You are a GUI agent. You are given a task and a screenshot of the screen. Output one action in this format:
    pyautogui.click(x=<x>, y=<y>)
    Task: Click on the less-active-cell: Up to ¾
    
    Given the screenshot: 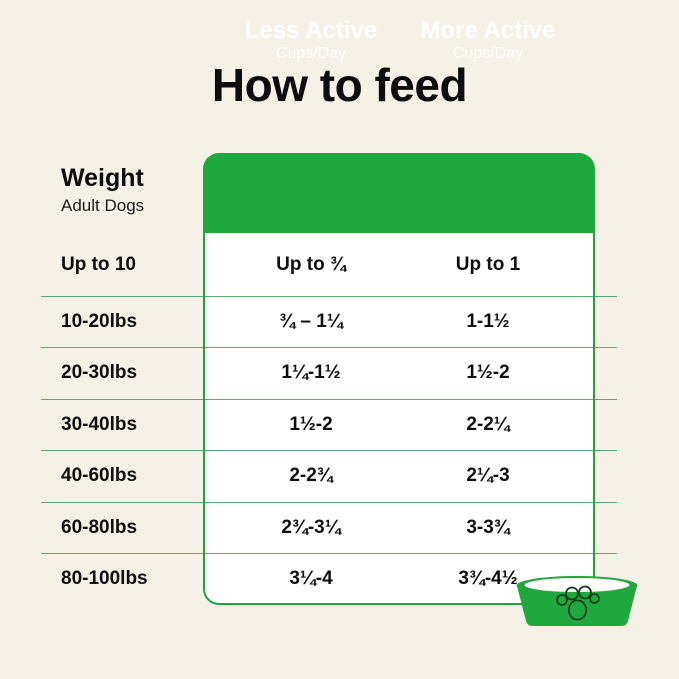 What is the action you would take?
    pyautogui.click(x=311, y=264)
    